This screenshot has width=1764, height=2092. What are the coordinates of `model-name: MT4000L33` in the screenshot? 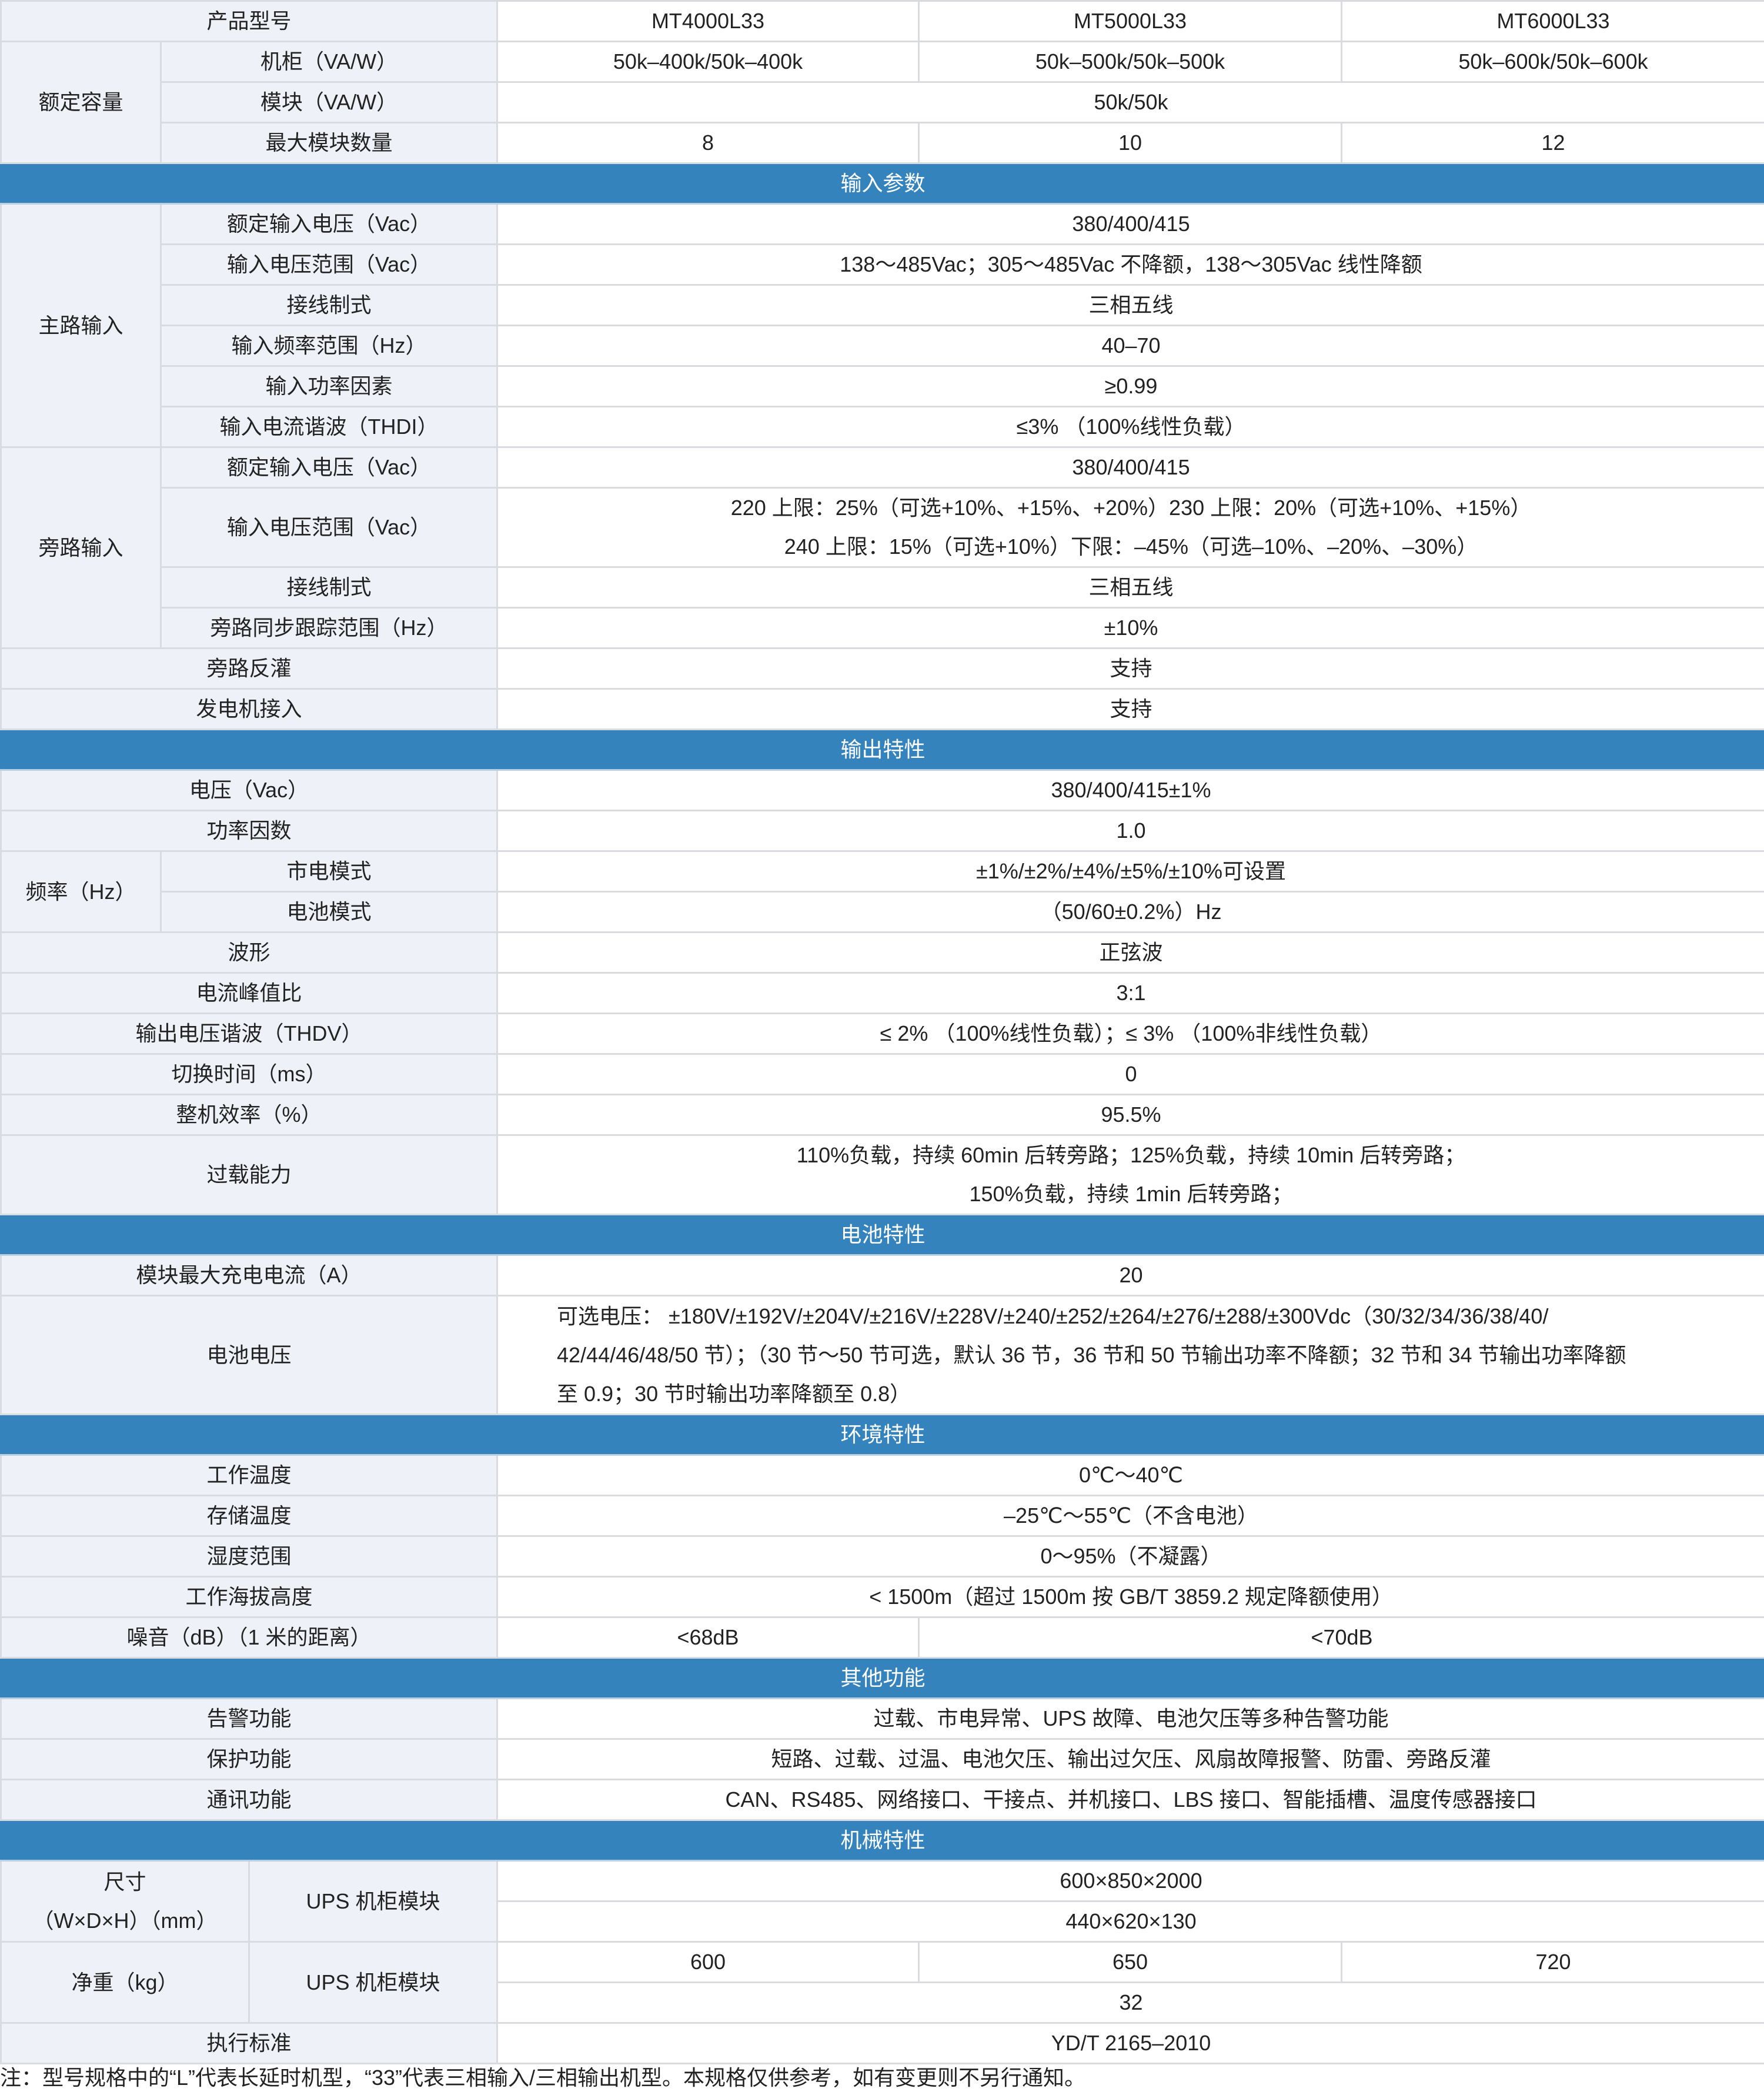 It's located at (708, 21).